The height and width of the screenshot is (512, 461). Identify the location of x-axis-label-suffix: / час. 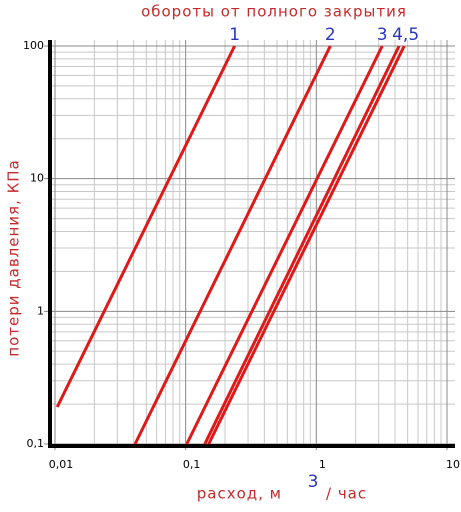
(346, 494).